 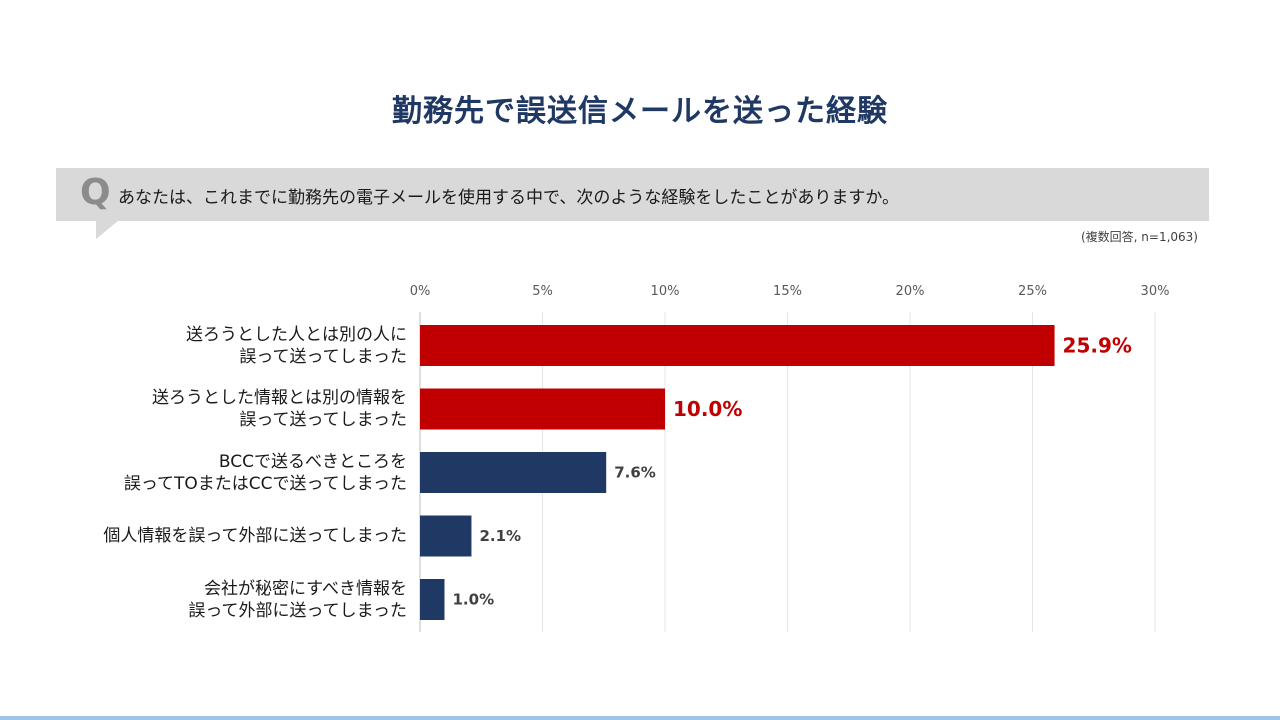 What do you see at coordinates (279, 398) in the screenshot?
I see `category-label-line: 送ろうとした情報とは別の情報を` at bounding box center [279, 398].